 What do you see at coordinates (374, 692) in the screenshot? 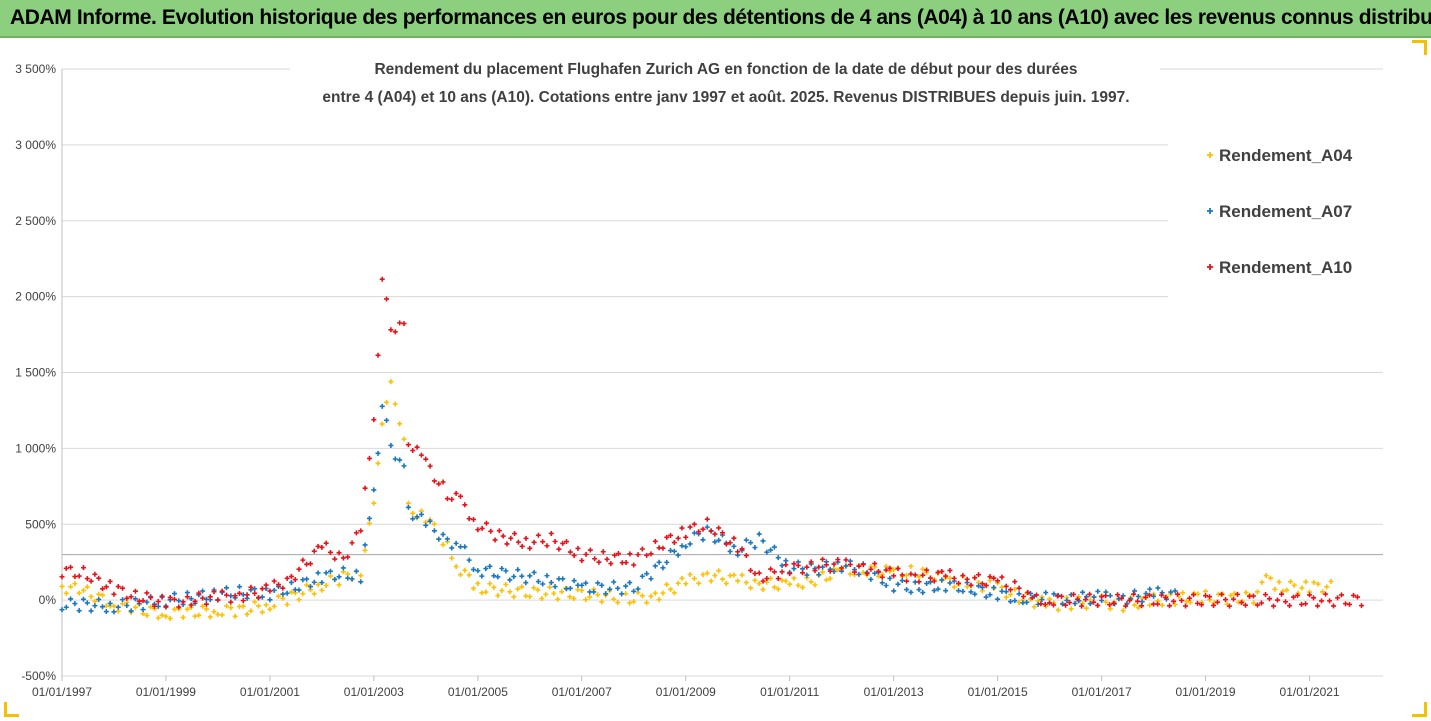
I see `x-tick-label: 01/01/2003` at bounding box center [374, 692].